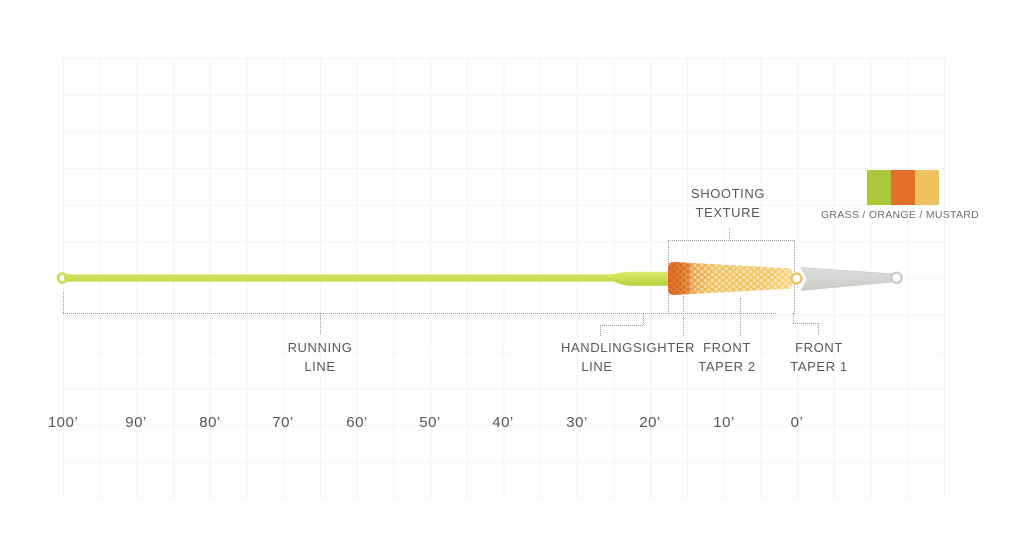 This screenshot has height=534, width=1024. Describe the element at coordinates (357, 422) in the screenshot. I see `scale-tick-60: 60’` at that location.